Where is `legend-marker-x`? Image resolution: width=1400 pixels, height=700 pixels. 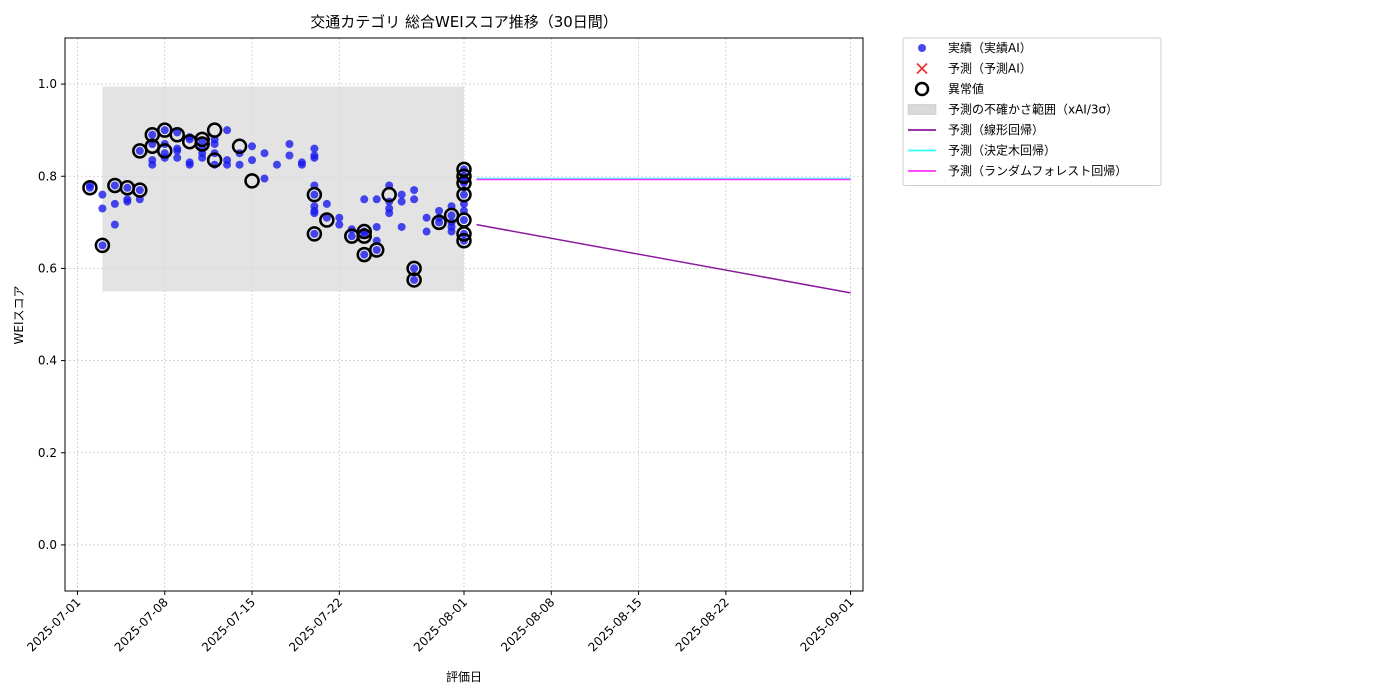 legend-marker-x is located at coordinates (922, 68).